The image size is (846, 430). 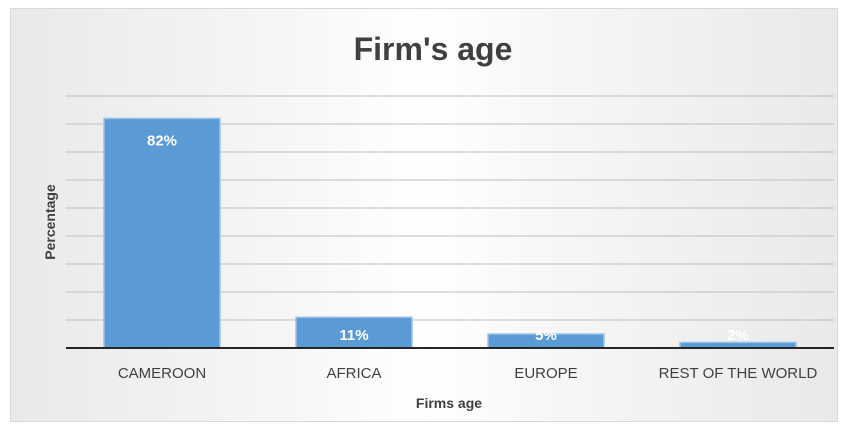 I want to click on data-label: 2%, so click(x=738, y=335).